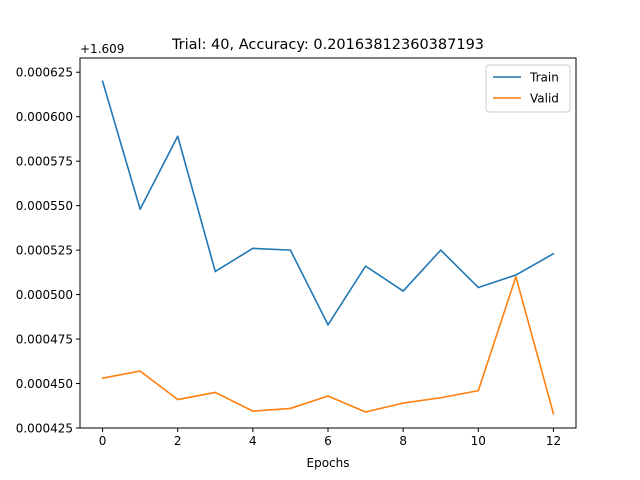 This screenshot has height=480, width=640. What do you see at coordinates (44, 429) in the screenshot?
I see `y-tick-label: 0.000425` at bounding box center [44, 429].